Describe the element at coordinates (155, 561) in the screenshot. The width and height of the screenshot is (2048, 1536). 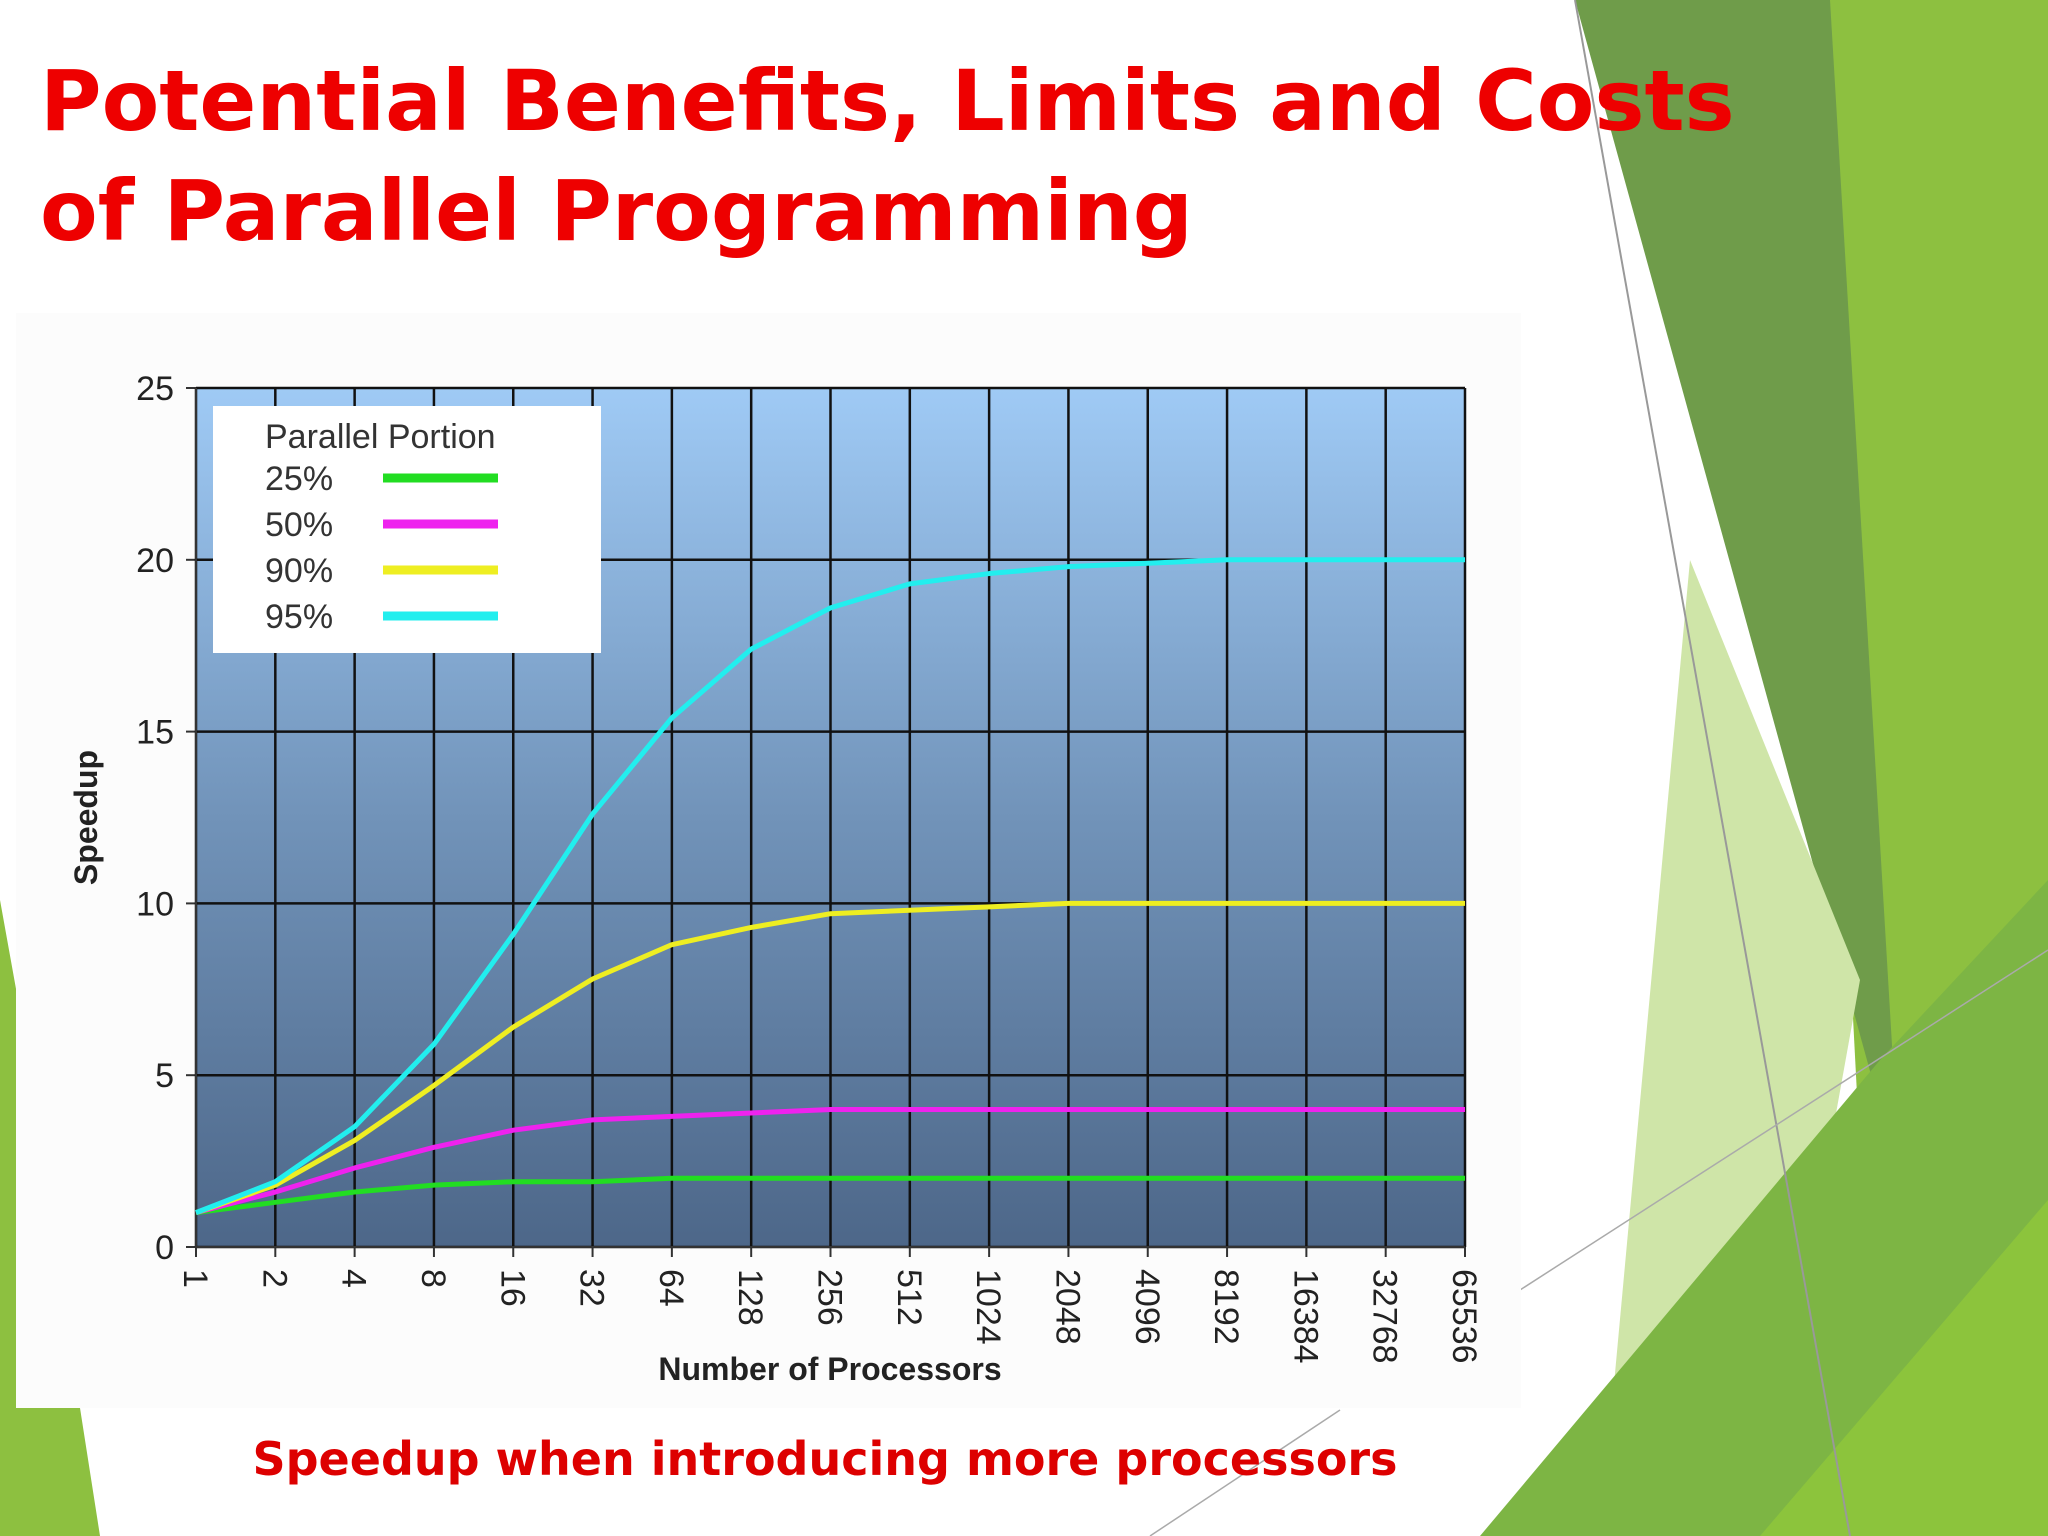
I see `y-tick-label: 20` at that location.